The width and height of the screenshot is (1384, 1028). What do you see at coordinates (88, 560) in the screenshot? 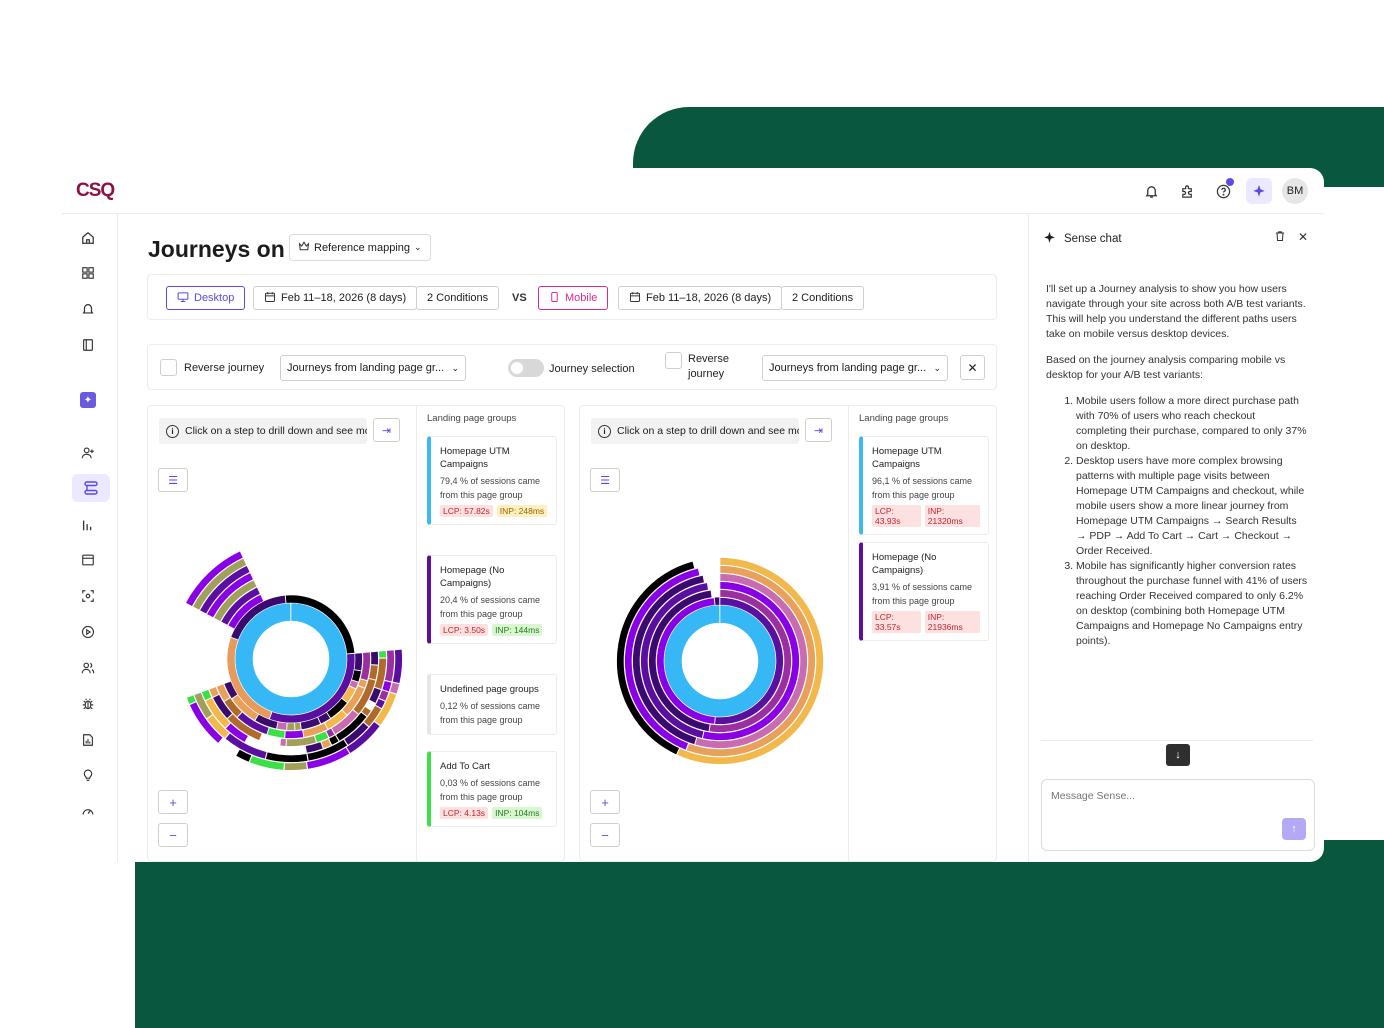
I see `browser-icon` at bounding box center [88, 560].